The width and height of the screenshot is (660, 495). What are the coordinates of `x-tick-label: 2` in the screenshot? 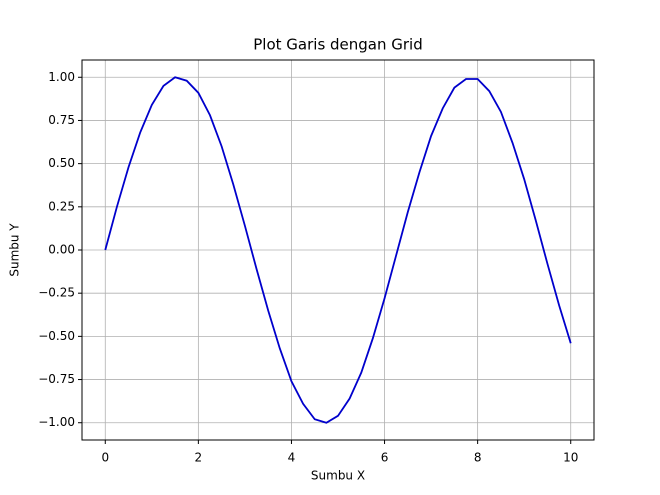 It's located at (199, 458).